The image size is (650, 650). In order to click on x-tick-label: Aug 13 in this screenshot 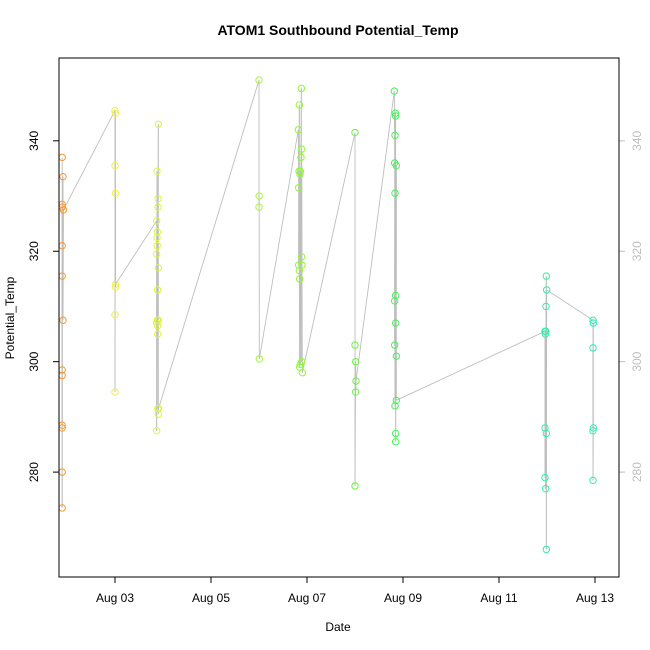, I will do `click(595, 598)`.